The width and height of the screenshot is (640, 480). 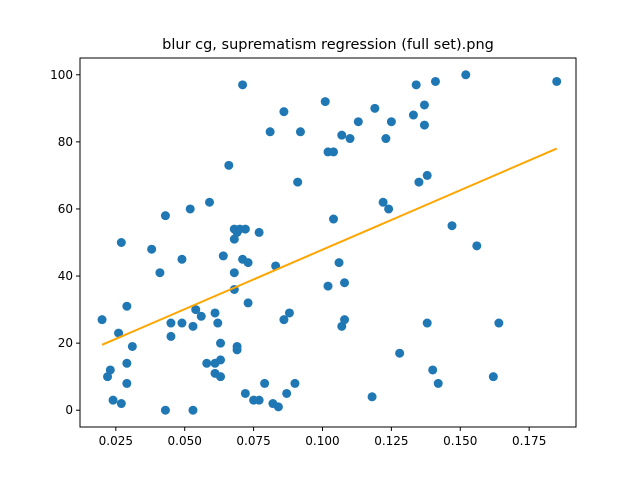 What do you see at coordinates (65, 209) in the screenshot?
I see `y-tick-label: 60` at bounding box center [65, 209].